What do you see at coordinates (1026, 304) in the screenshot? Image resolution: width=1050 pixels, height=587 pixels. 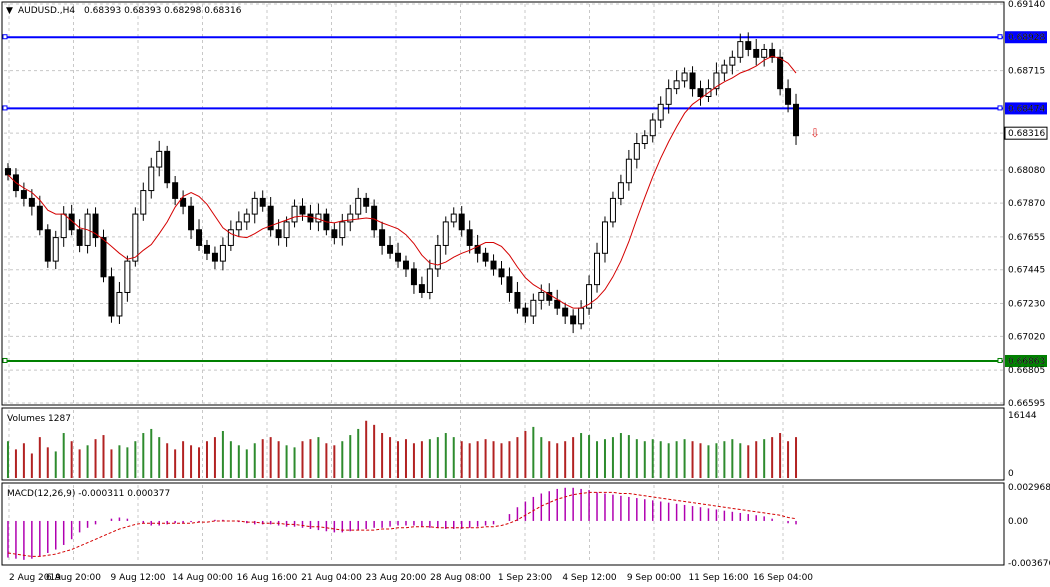 I see `price-tick-label: 0.67230` at bounding box center [1026, 304].